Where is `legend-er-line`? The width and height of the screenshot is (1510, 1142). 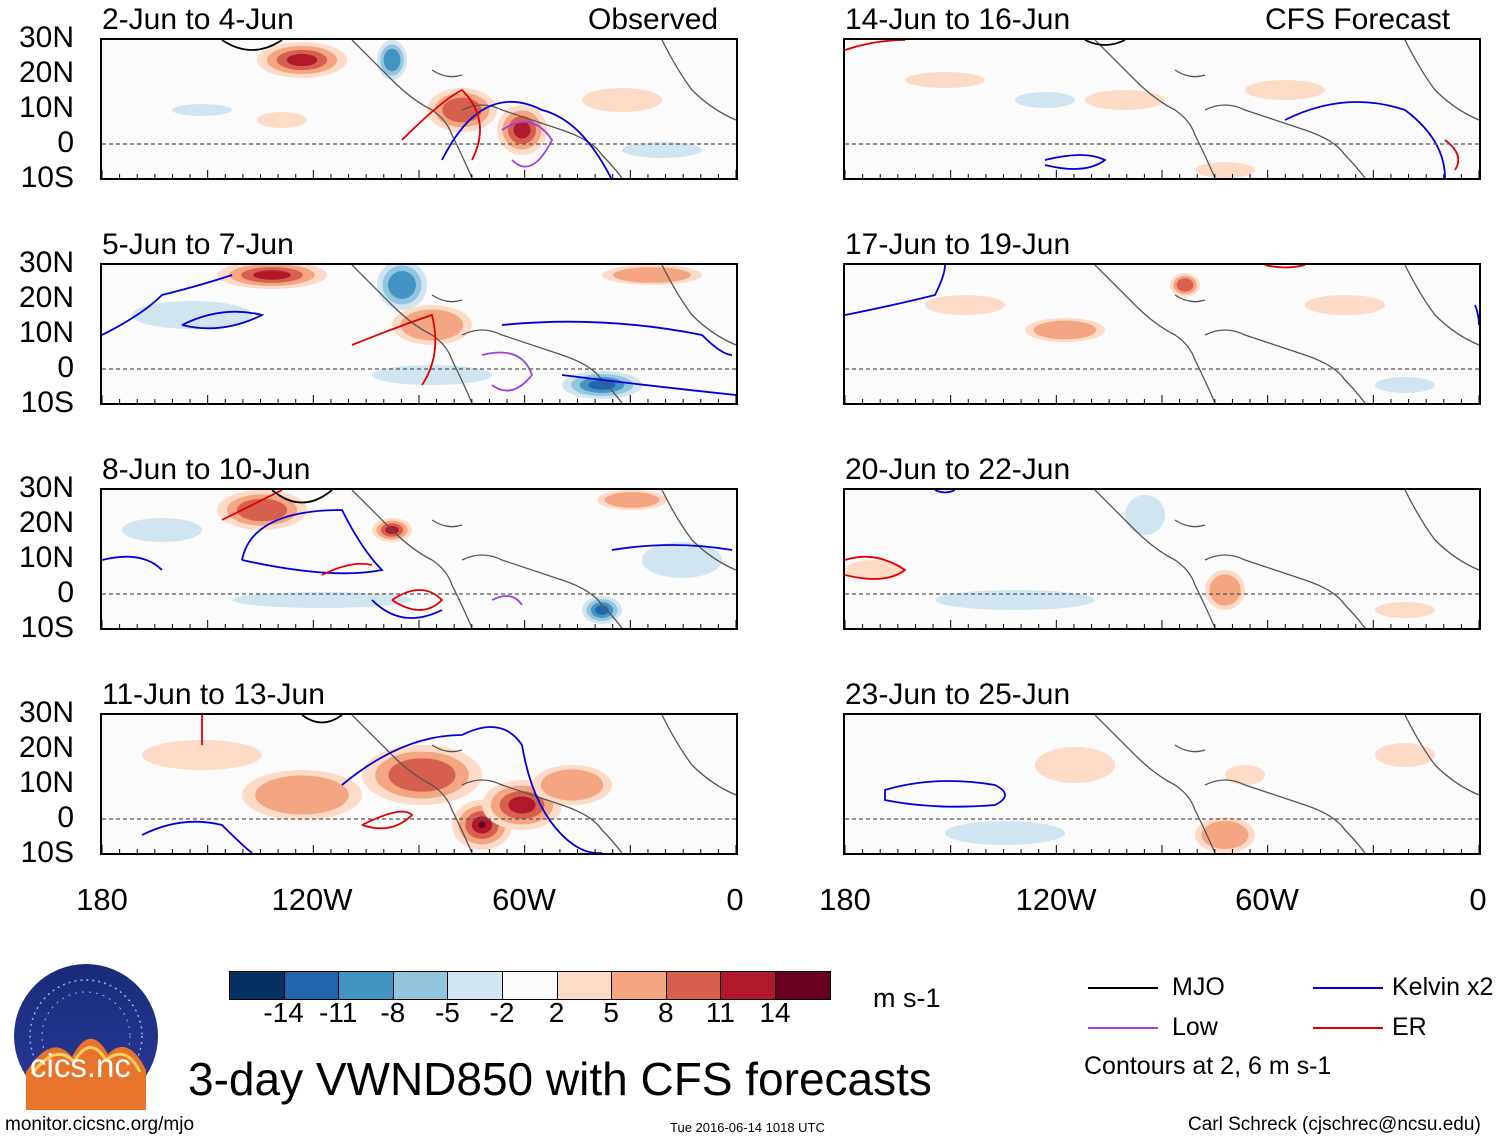
legend-er-line is located at coordinates (1348, 1028).